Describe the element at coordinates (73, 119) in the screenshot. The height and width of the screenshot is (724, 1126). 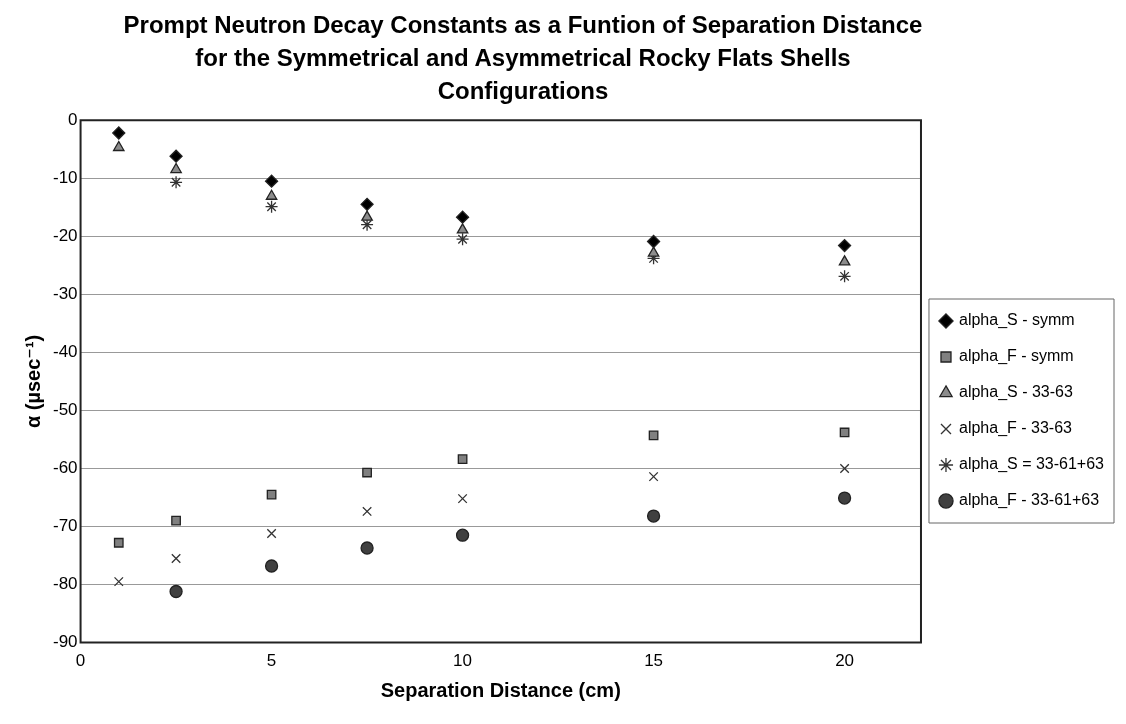
I see `y-tick-label: 0` at that location.